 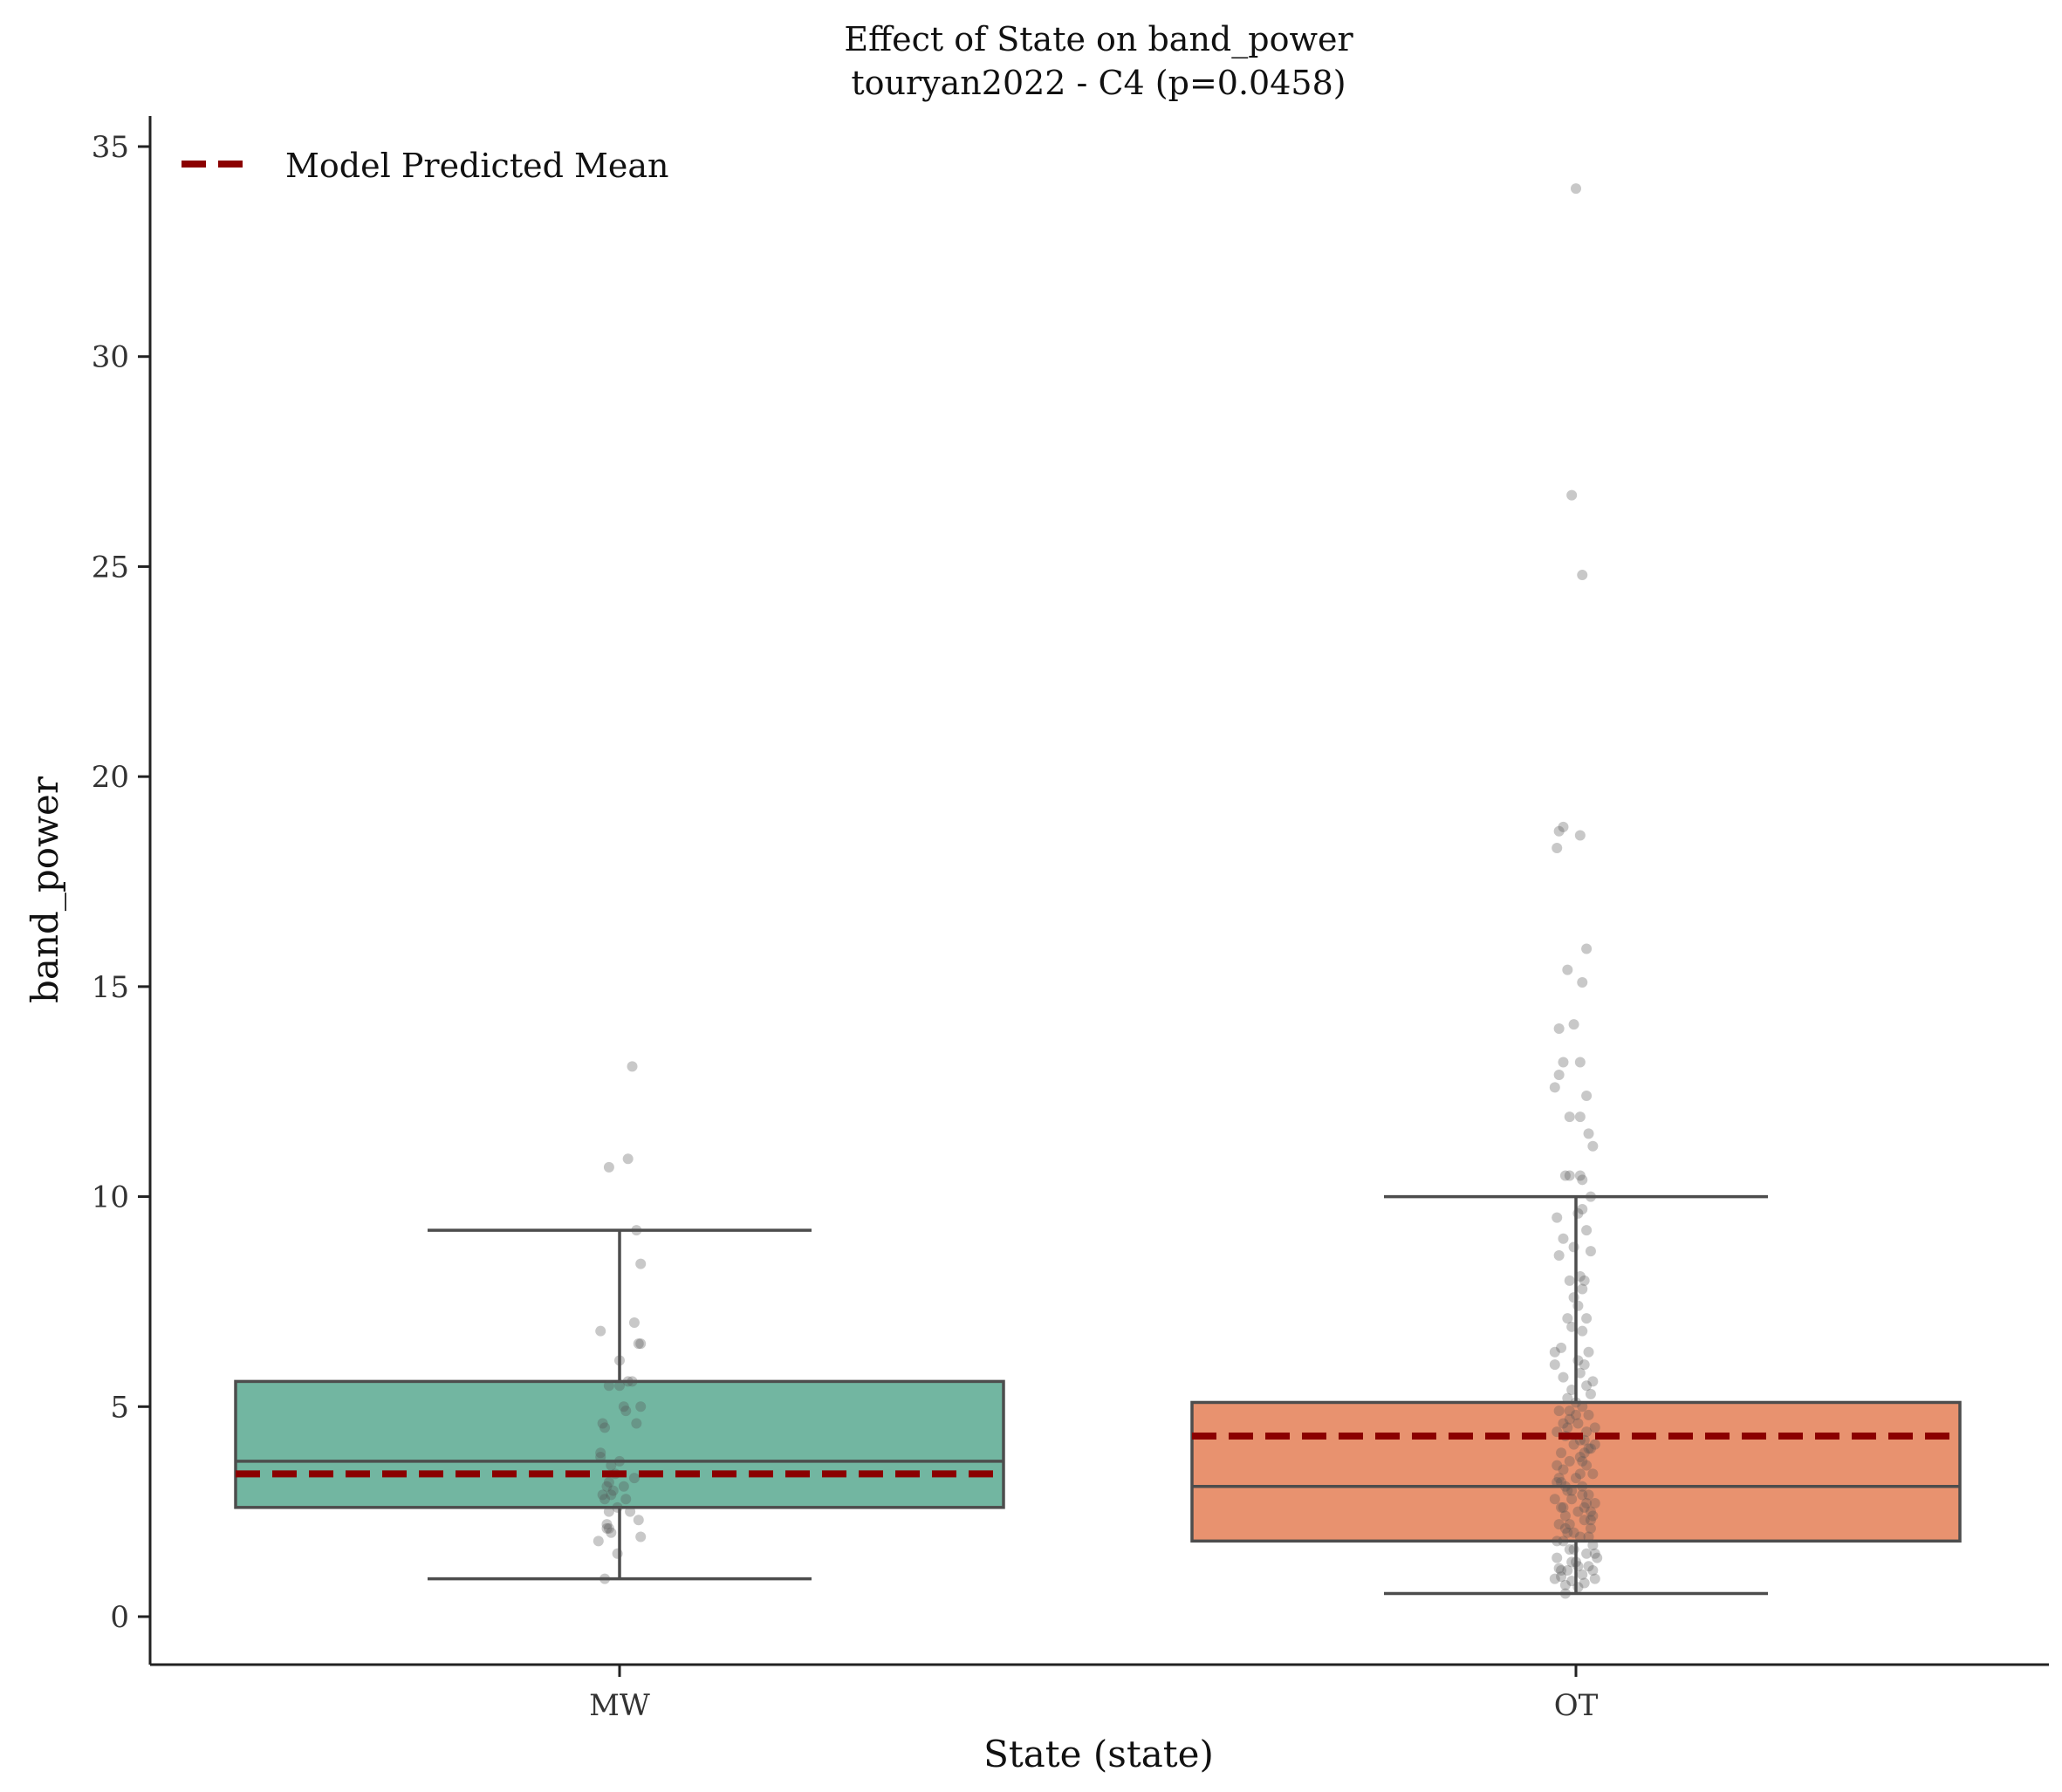 What do you see at coordinates (110, 357) in the screenshot?
I see `y-tick-label: 30` at bounding box center [110, 357].